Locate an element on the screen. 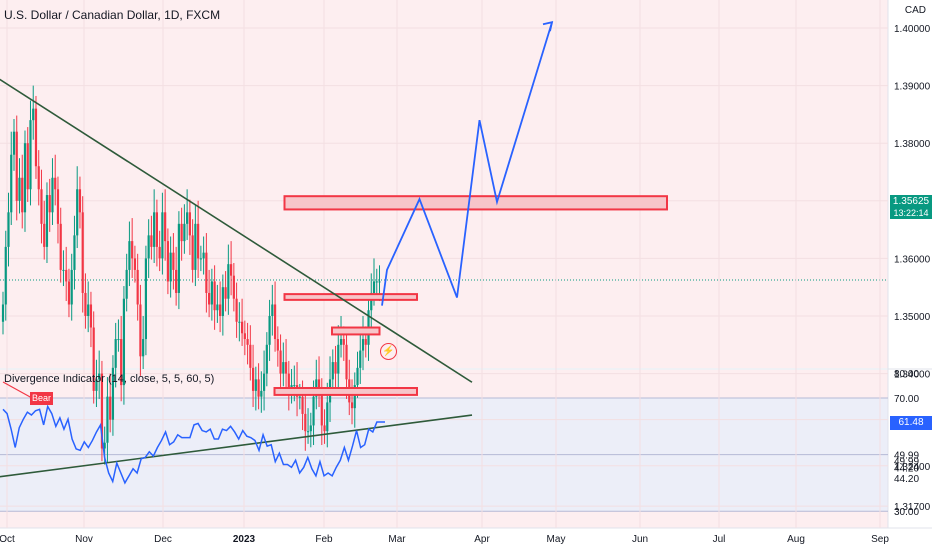 This screenshot has height=550, width=932. countdown-tag: 13:22:14 is located at coordinates (911, 213).